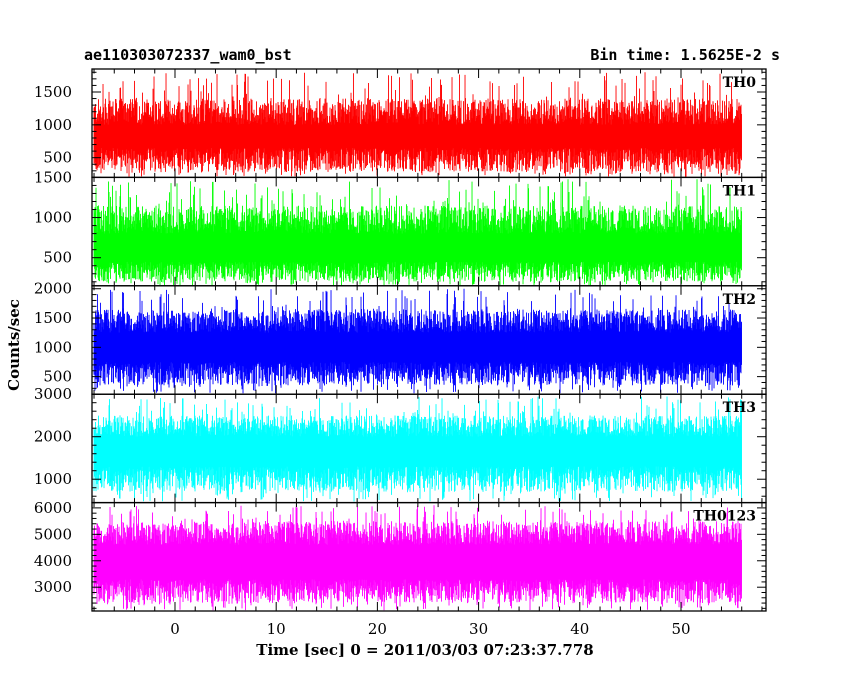 This screenshot has height=680, width=850. Describe the element at coordinates (680, 629) in the screenshot. I see `x-tick-label: 50` at that location.